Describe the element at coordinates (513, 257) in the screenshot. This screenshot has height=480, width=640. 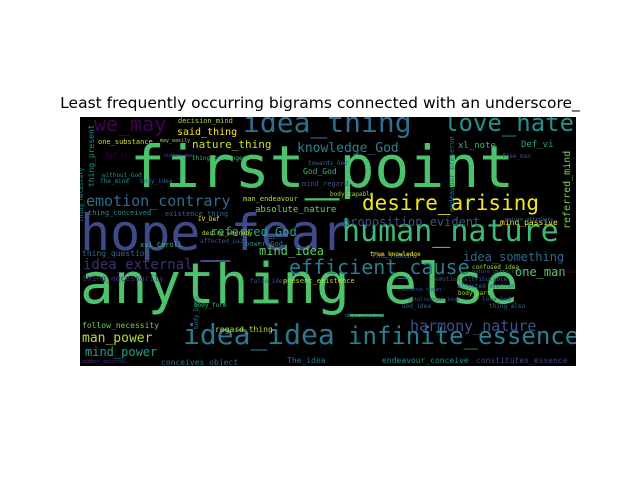
I see `word-idea-something: idea_something` at that location.